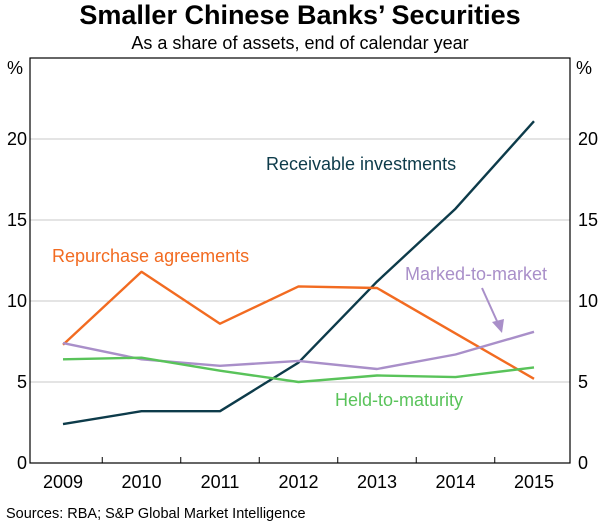 This screenshot has height=523, width=600. What do you see at coordinates (588, 139) in the screenshot?
I see `y-tick-right-20: 20` at bounding box center [588, 139].